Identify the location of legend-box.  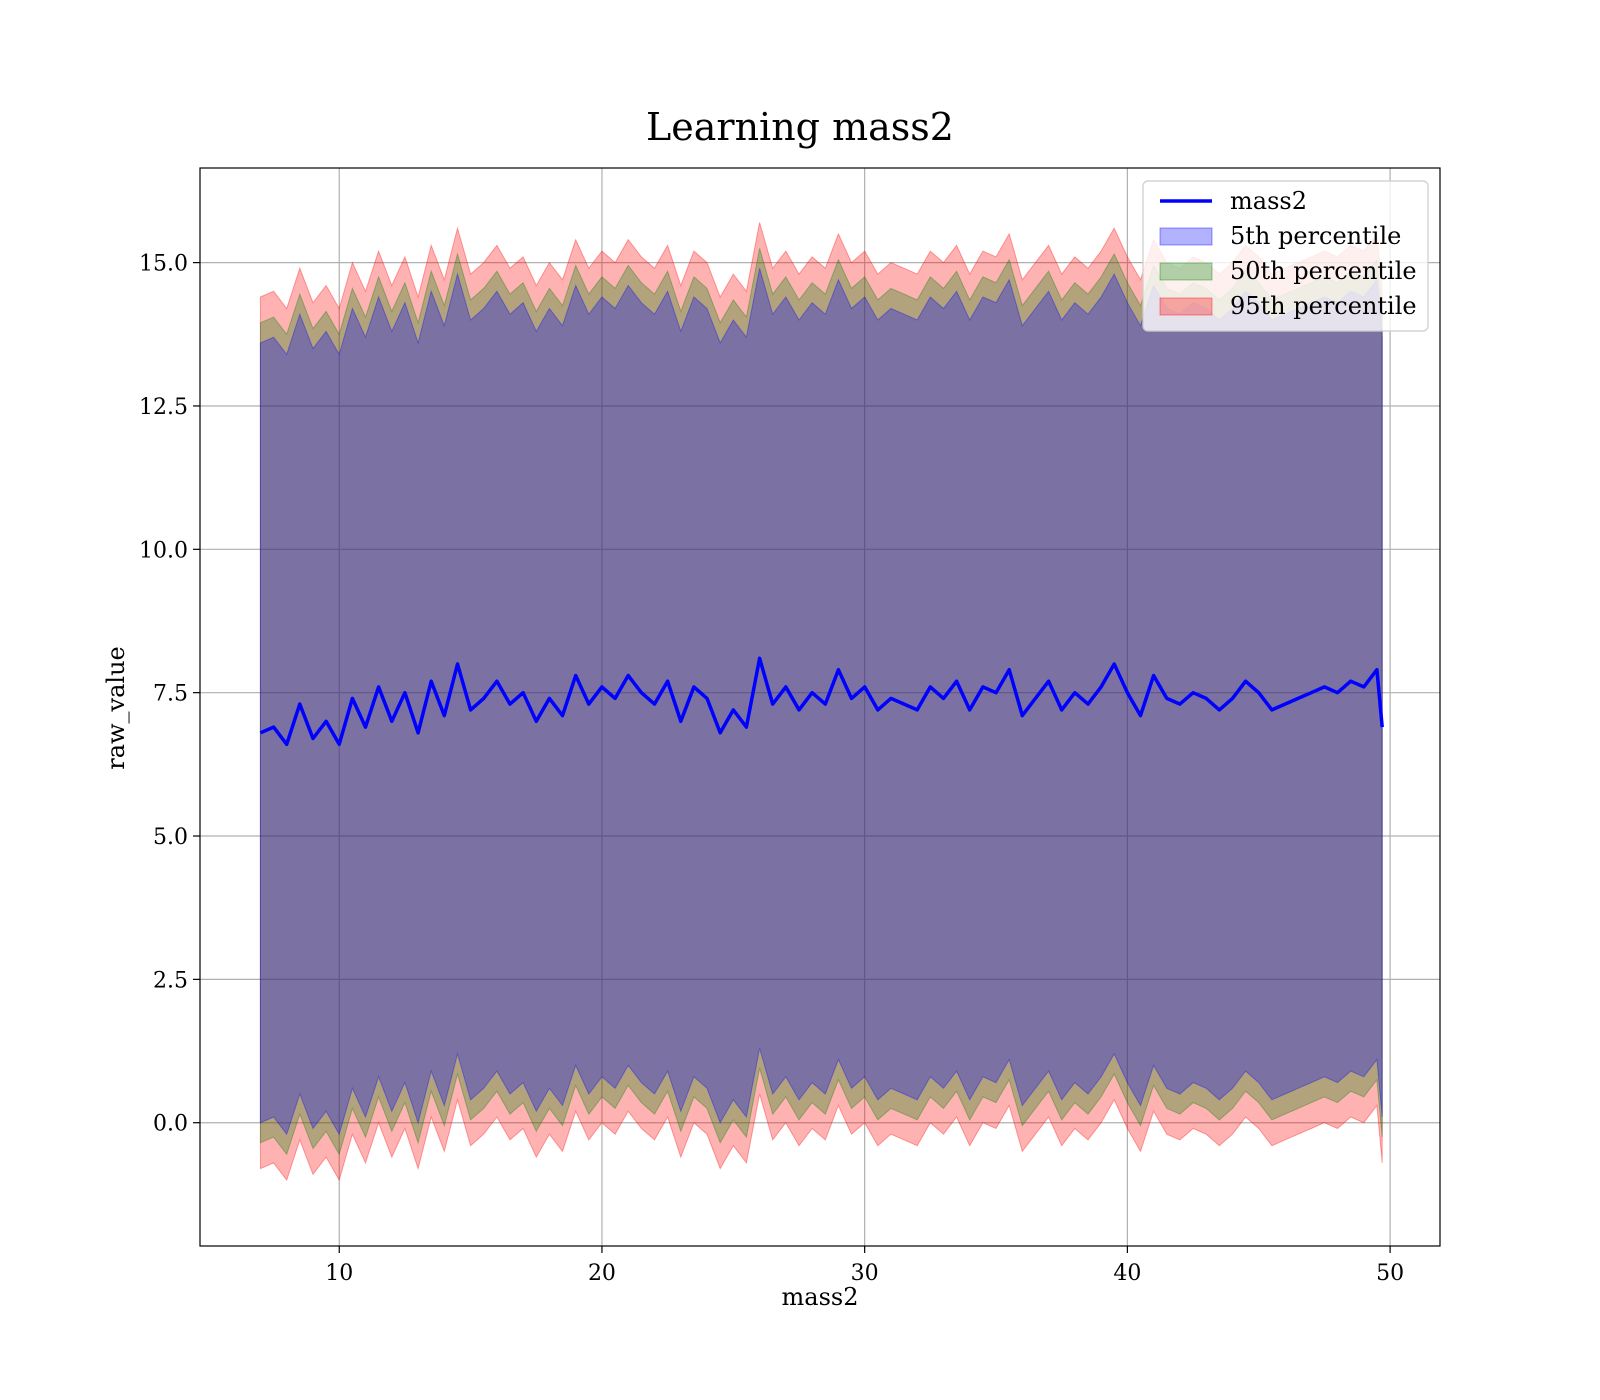
(1285, 256).